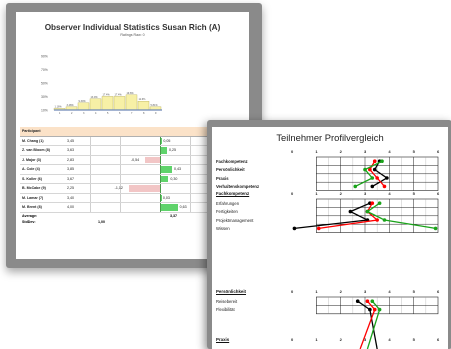 This screenshot has height=349, width=451. What do you see at coordinates (227, 212) in the screenshot?
I see `profile-row-label: Fertigkeiten` at bounding box center [227, 212].